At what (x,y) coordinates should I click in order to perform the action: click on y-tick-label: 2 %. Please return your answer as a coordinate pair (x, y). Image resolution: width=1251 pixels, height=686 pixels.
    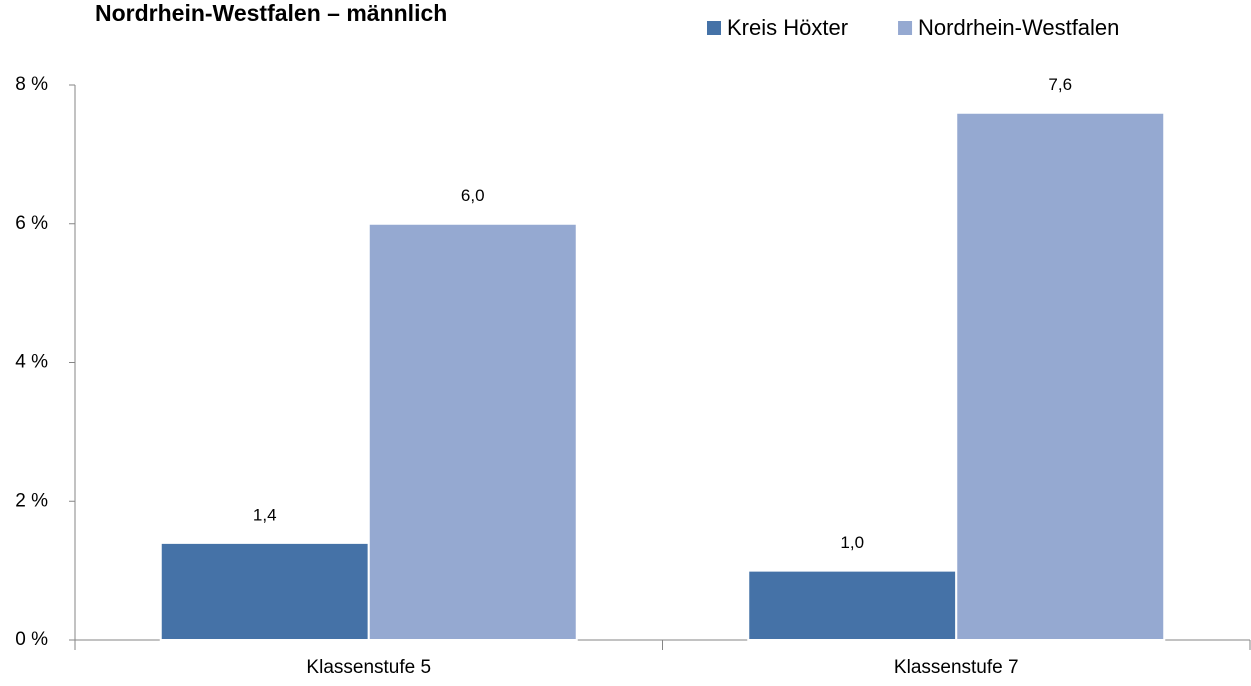
    Looking at the image, I should click on (31, 500).